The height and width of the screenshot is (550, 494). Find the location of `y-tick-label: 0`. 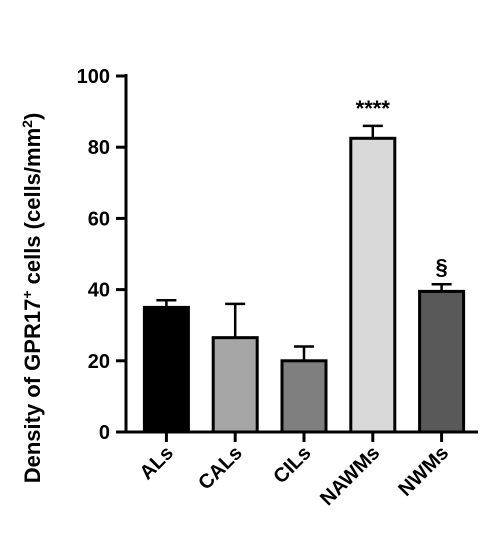

y-tick-label: 0 is located at coordinates (104, 433).